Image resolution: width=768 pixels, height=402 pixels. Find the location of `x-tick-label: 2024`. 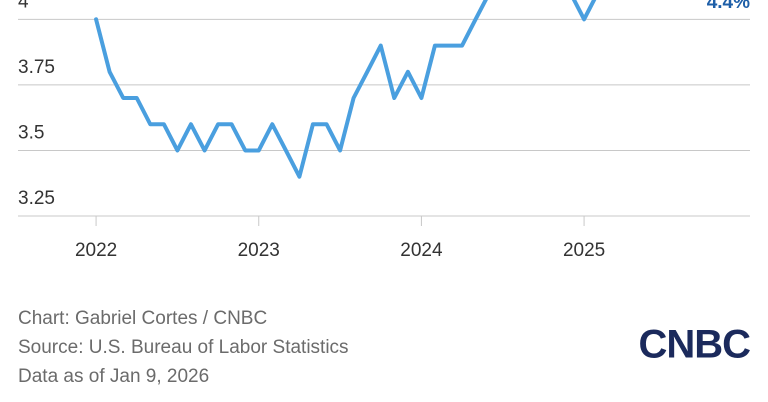

x-tick-label: 2024 is located at coordinates (421, 250).